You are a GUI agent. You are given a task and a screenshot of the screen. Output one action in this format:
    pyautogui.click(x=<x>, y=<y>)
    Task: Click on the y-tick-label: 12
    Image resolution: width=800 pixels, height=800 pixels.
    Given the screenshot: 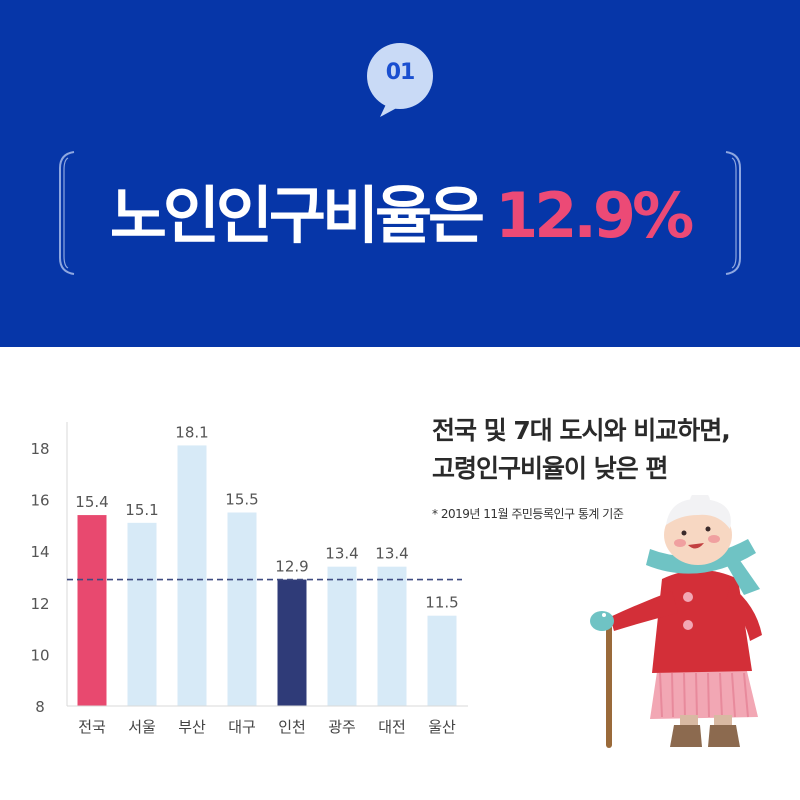 What is the action you would take?
    pyautogui.click(x=39, y=604)
    